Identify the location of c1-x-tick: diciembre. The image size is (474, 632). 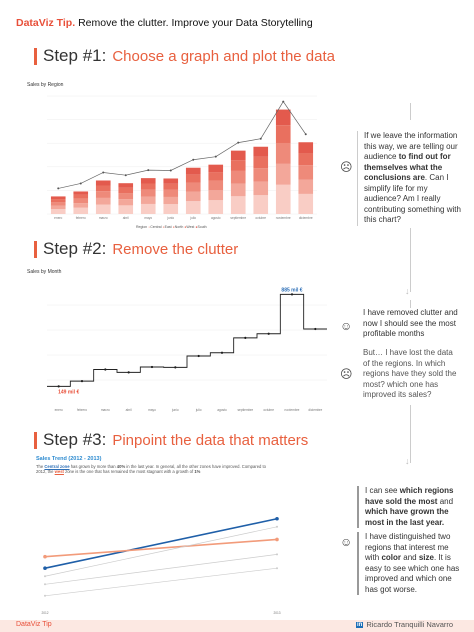
(306, 218).